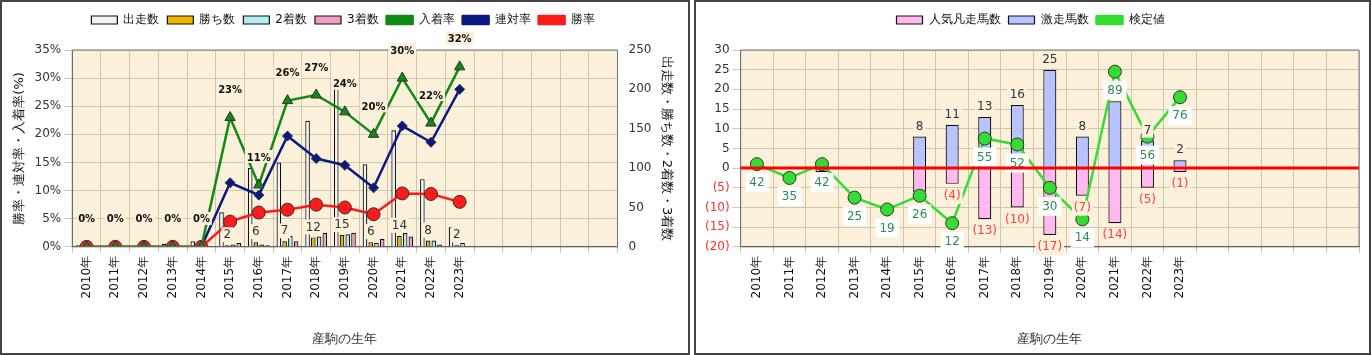 The width and height of the screenshot is (1371, 355). I want to click on data-label: 11, so click(952, 113).